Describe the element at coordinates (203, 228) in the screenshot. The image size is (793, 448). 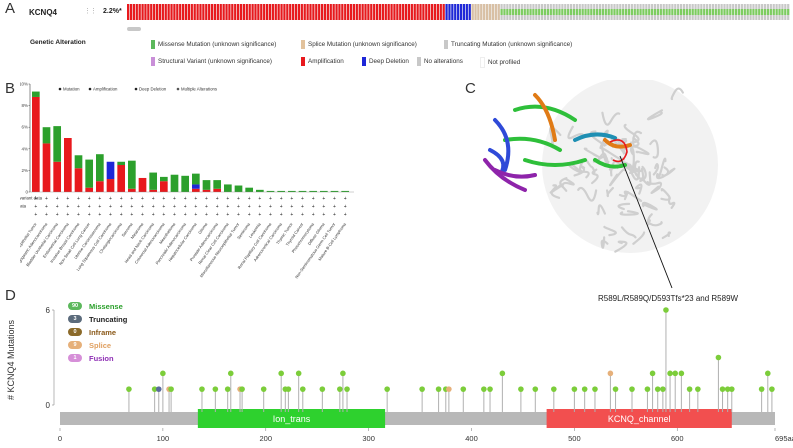
I see `category-label: Glioma` at that location.